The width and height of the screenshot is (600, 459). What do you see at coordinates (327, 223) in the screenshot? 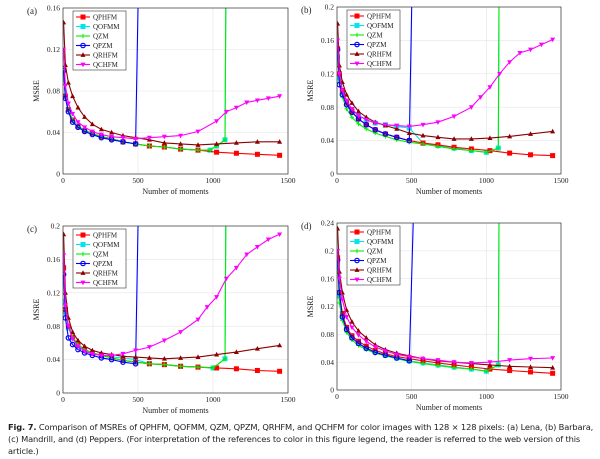
I see `y-tick-label: 0.24` at bounding box center [327, 223].